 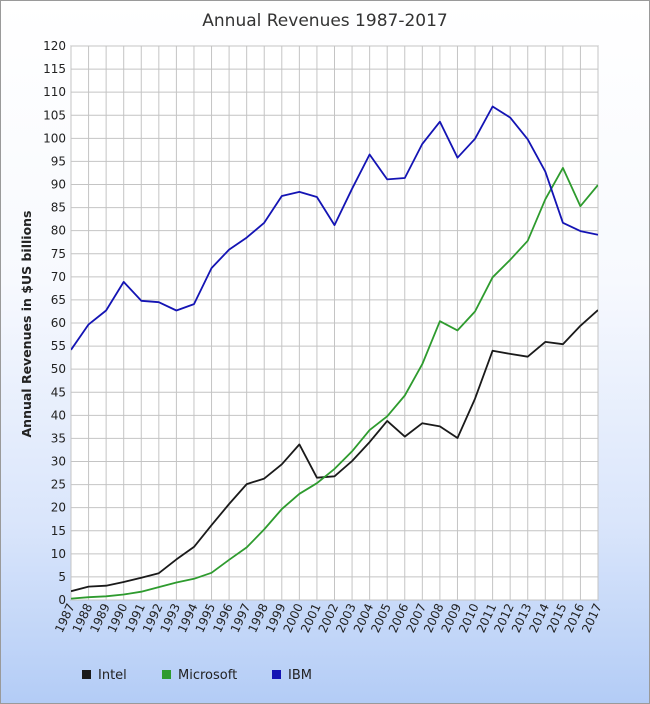 I want to click on y-tick-label: 55, so click(x=58, y=346).